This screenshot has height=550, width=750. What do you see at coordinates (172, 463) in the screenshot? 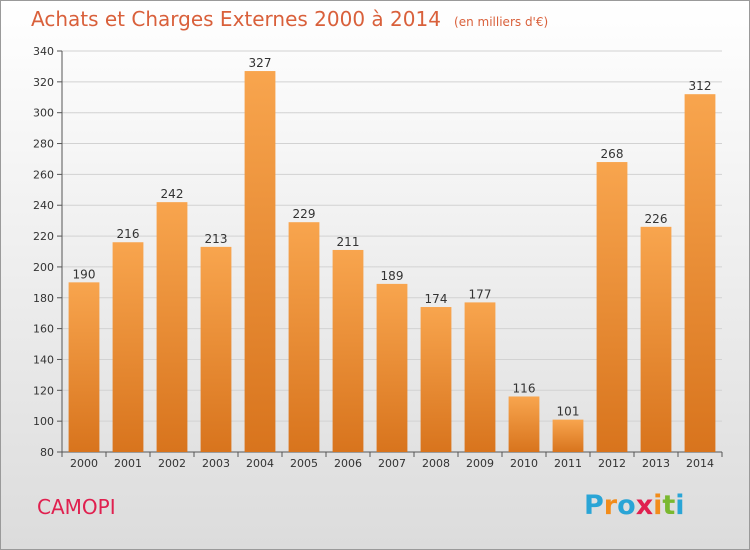
I see `x-tick-label: 2002` at bounding box center [172, 463].